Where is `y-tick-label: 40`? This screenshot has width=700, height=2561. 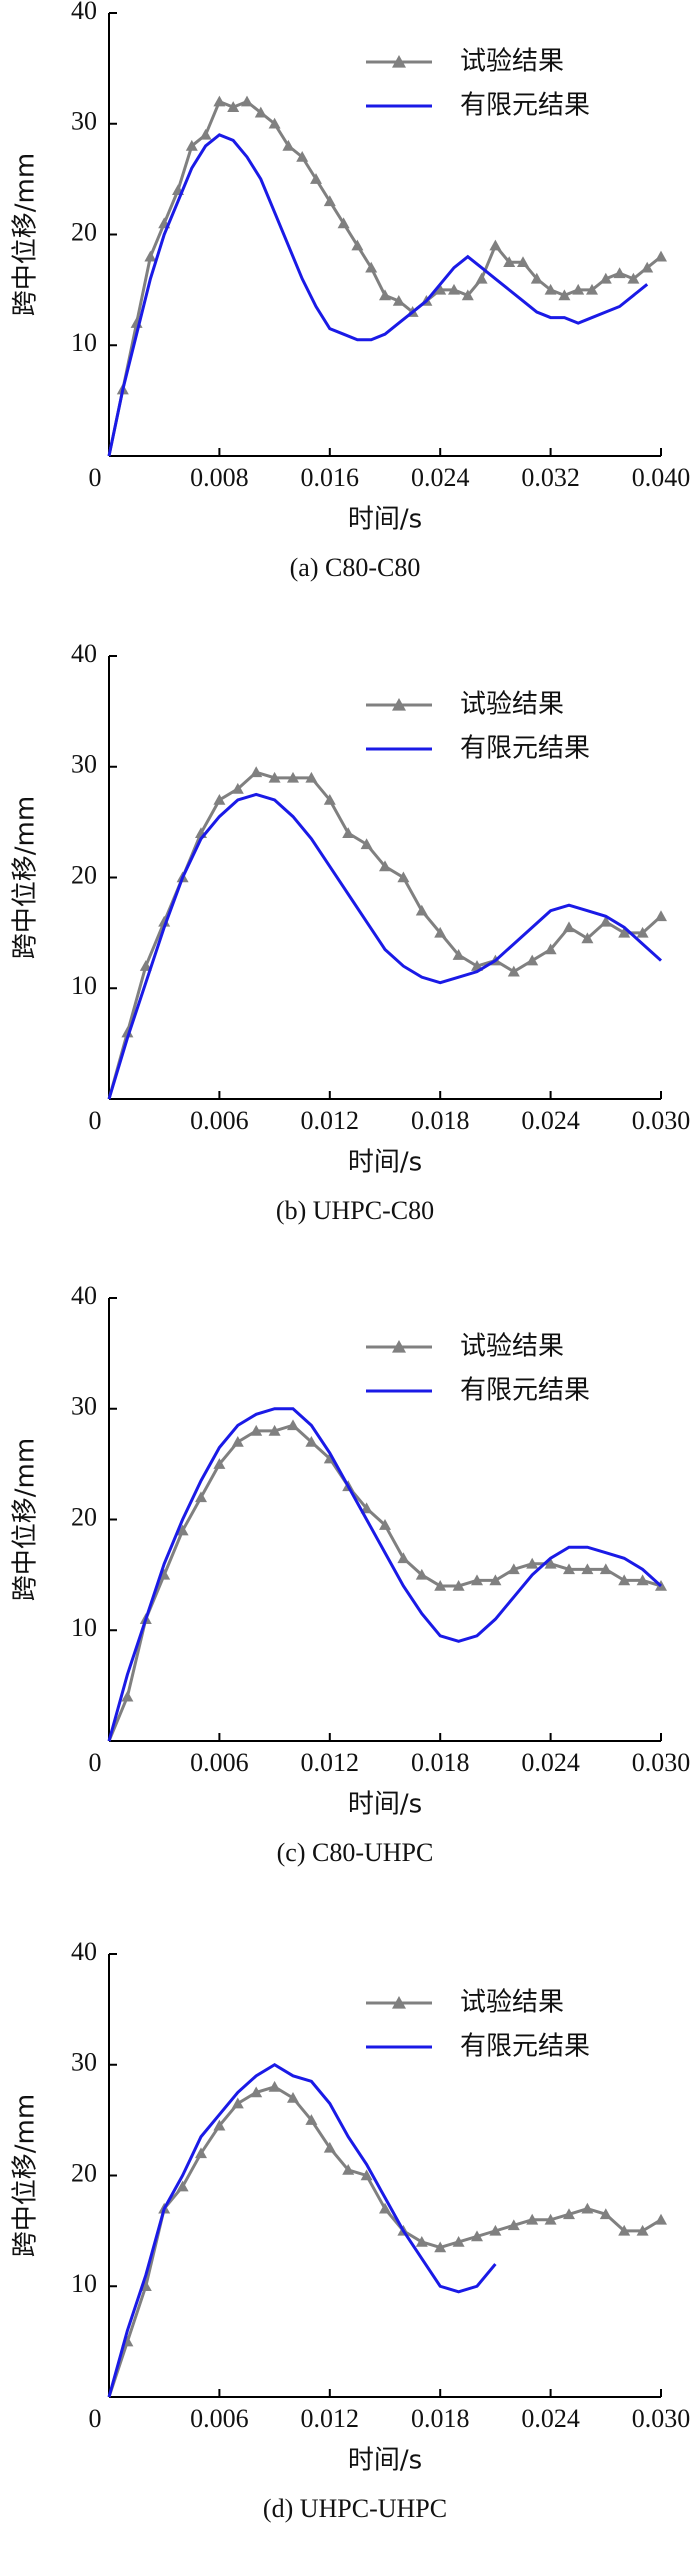
y-tick-label: 40 is located at coordinates (84, 653).